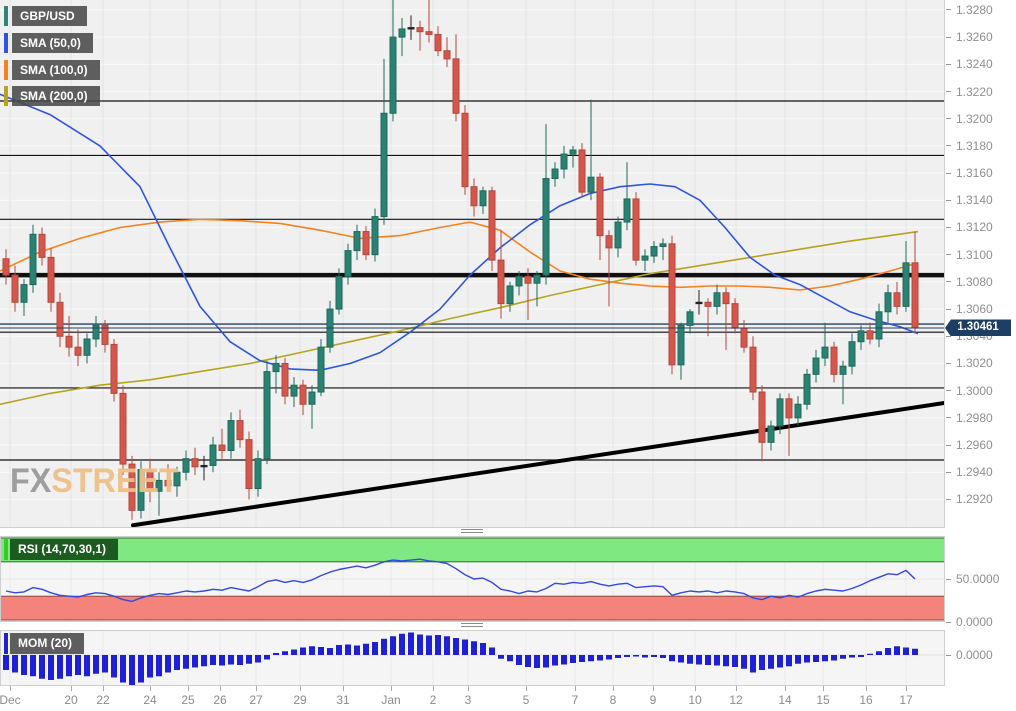  What do you see at coordinates (6, 70) in the screenshot?
I see `sma100-color-bar` at bounding box center [6, 70].